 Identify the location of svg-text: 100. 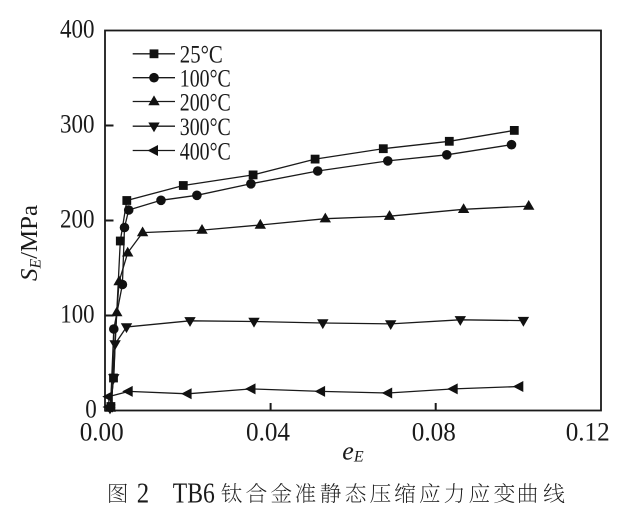
(77, 314).